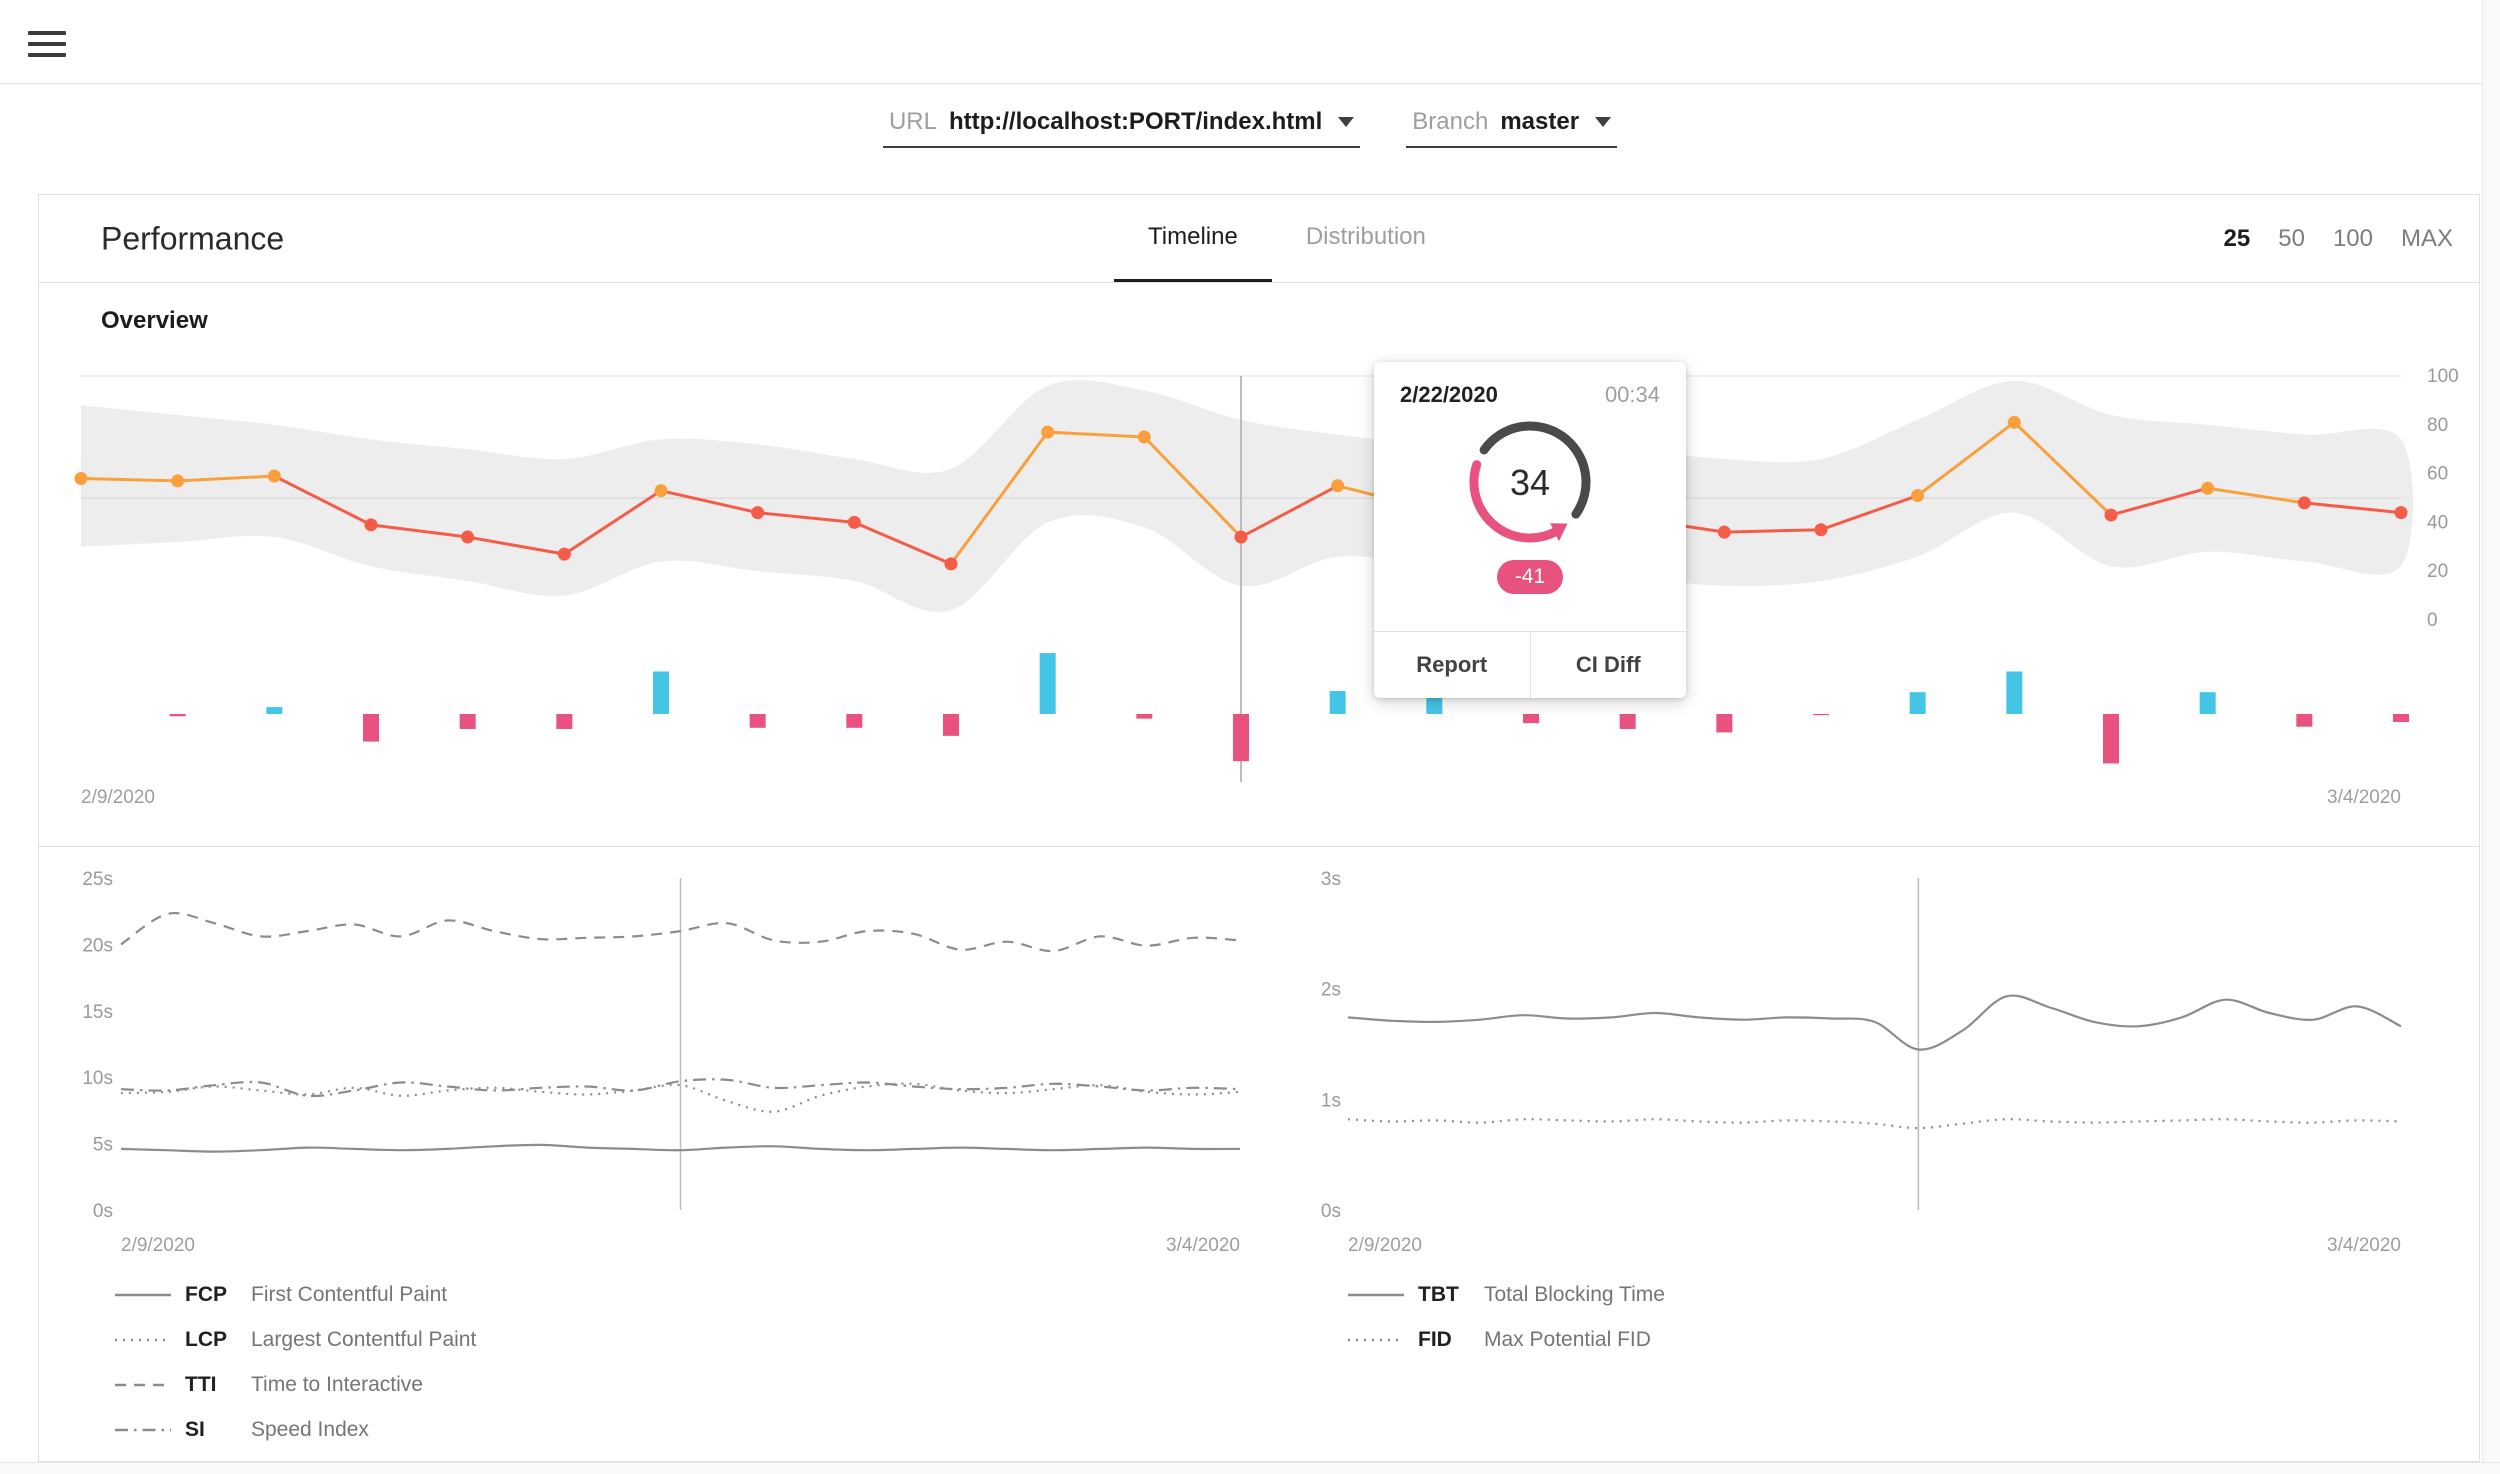 This screenshot has width=2500, height=1474. I want to click on legend-abbr: SI, so click(195, 1429).